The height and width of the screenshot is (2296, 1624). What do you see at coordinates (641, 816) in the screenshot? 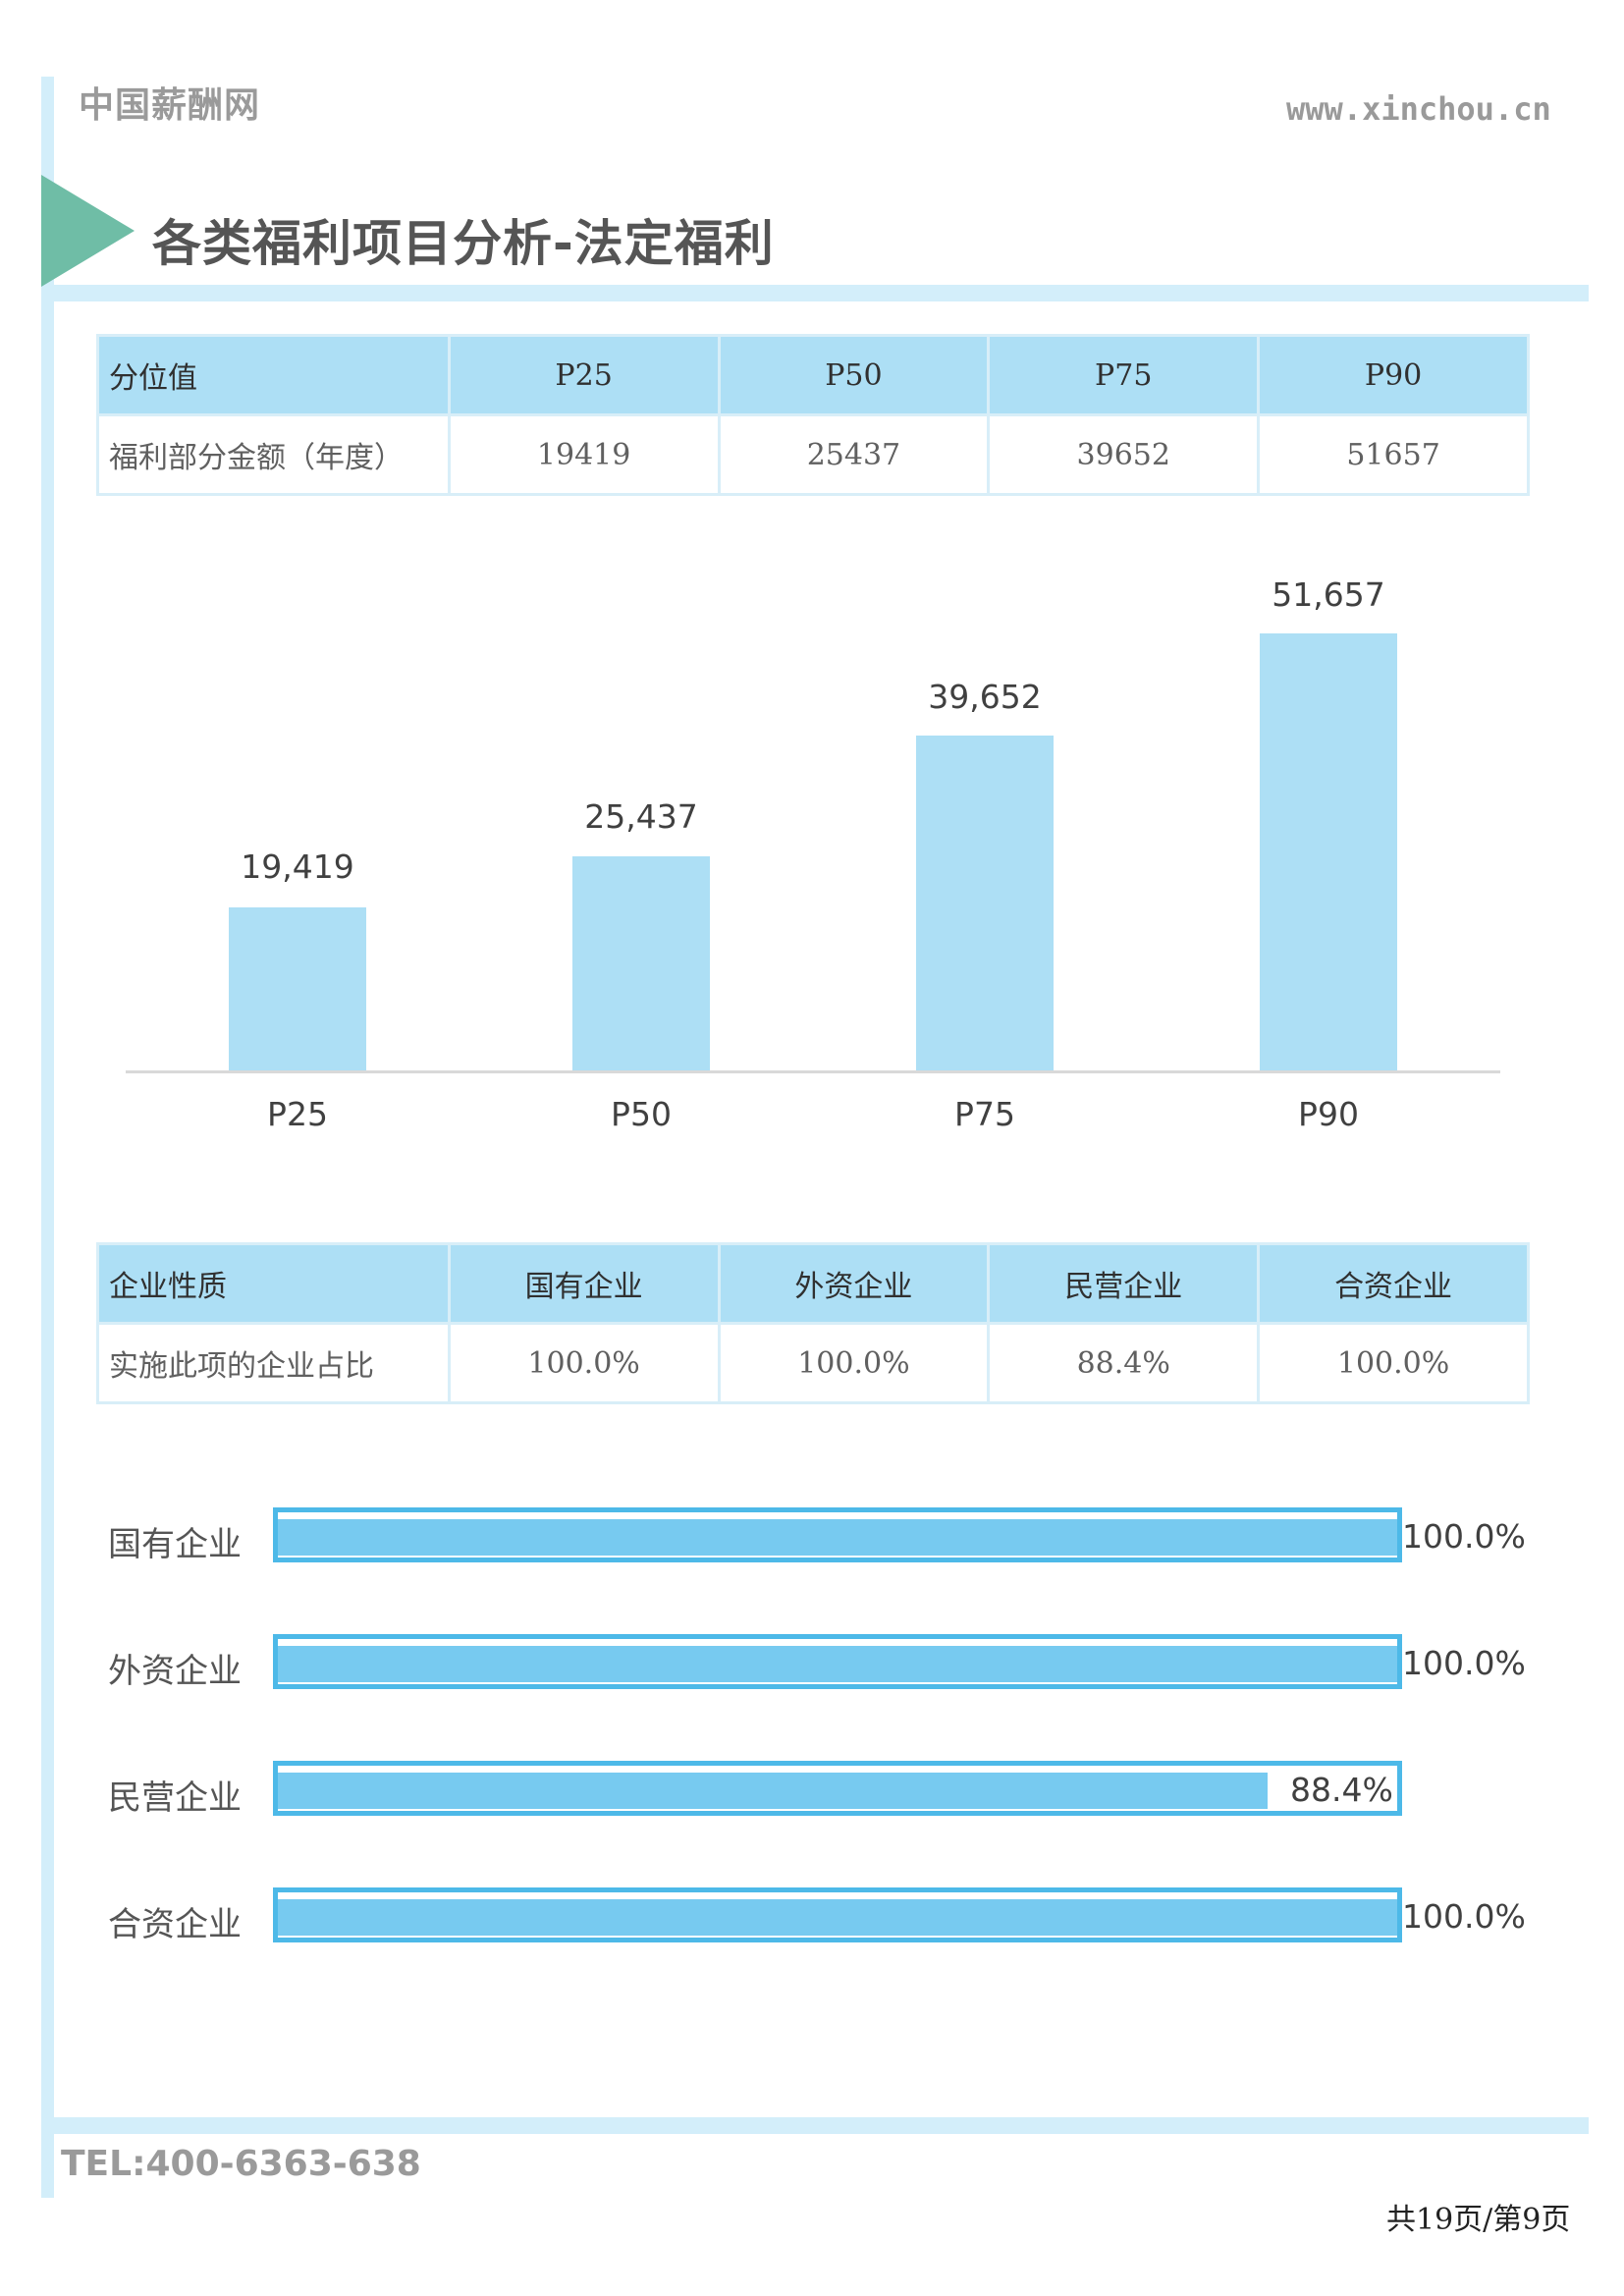
I see `bar-value-label: 25,437` at bounding box center [641, 816].